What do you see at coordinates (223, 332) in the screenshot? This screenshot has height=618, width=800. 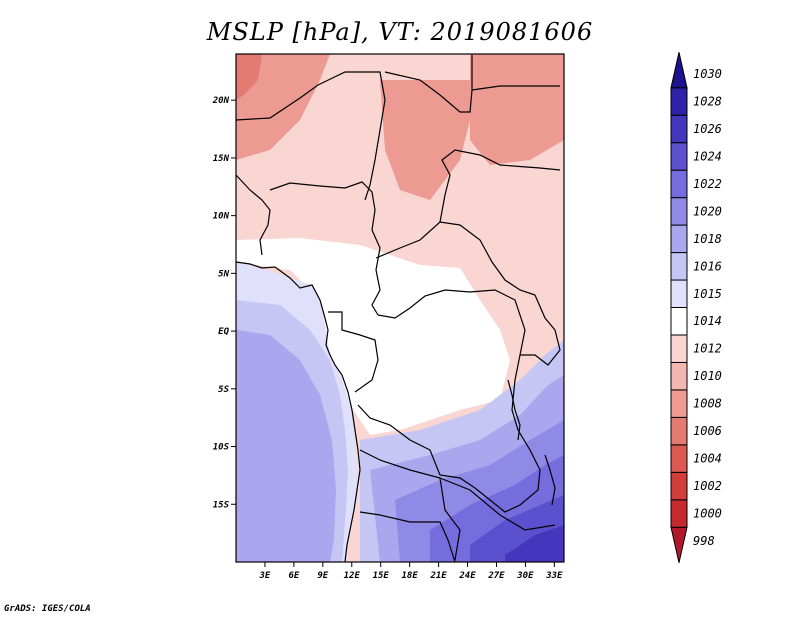 I see `y-tick-label: EQ` at bounding box center [223, 332].